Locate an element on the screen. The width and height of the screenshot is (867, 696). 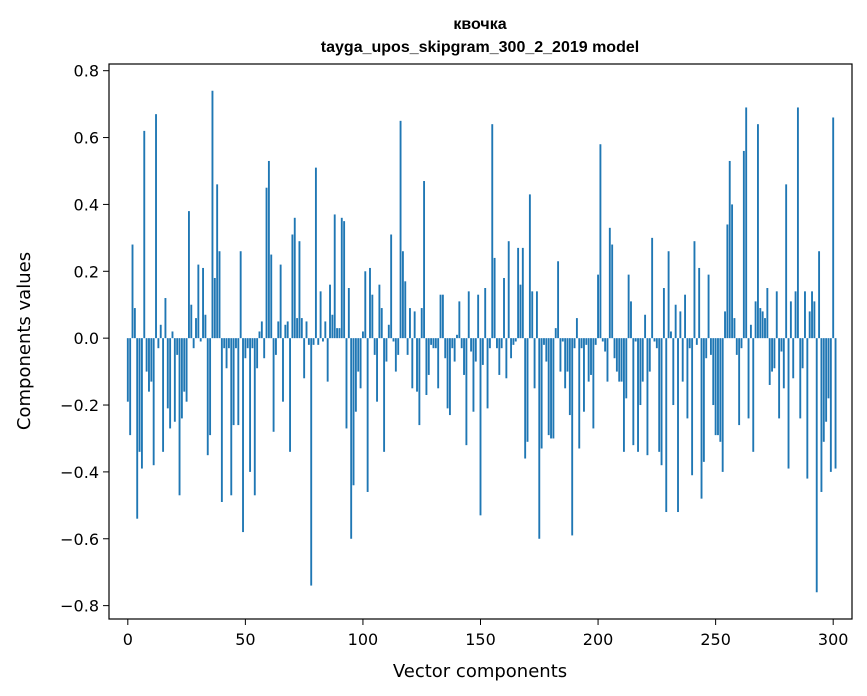
y-tick-label: 0.6 is located at coordinates (86, 138).